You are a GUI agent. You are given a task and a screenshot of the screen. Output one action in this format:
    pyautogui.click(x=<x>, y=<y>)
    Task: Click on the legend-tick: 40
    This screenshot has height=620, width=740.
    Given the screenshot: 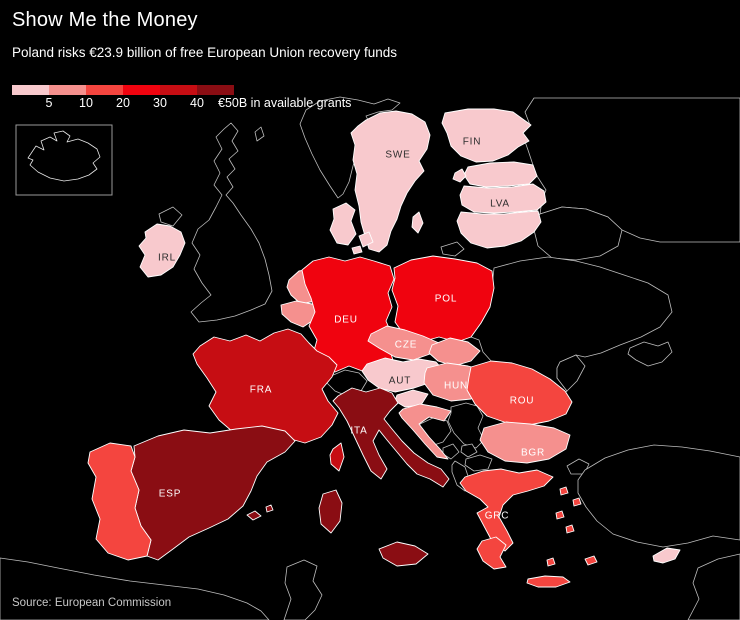 What is the action you would take?
    pyautogui.click(x=197, y=103)
    